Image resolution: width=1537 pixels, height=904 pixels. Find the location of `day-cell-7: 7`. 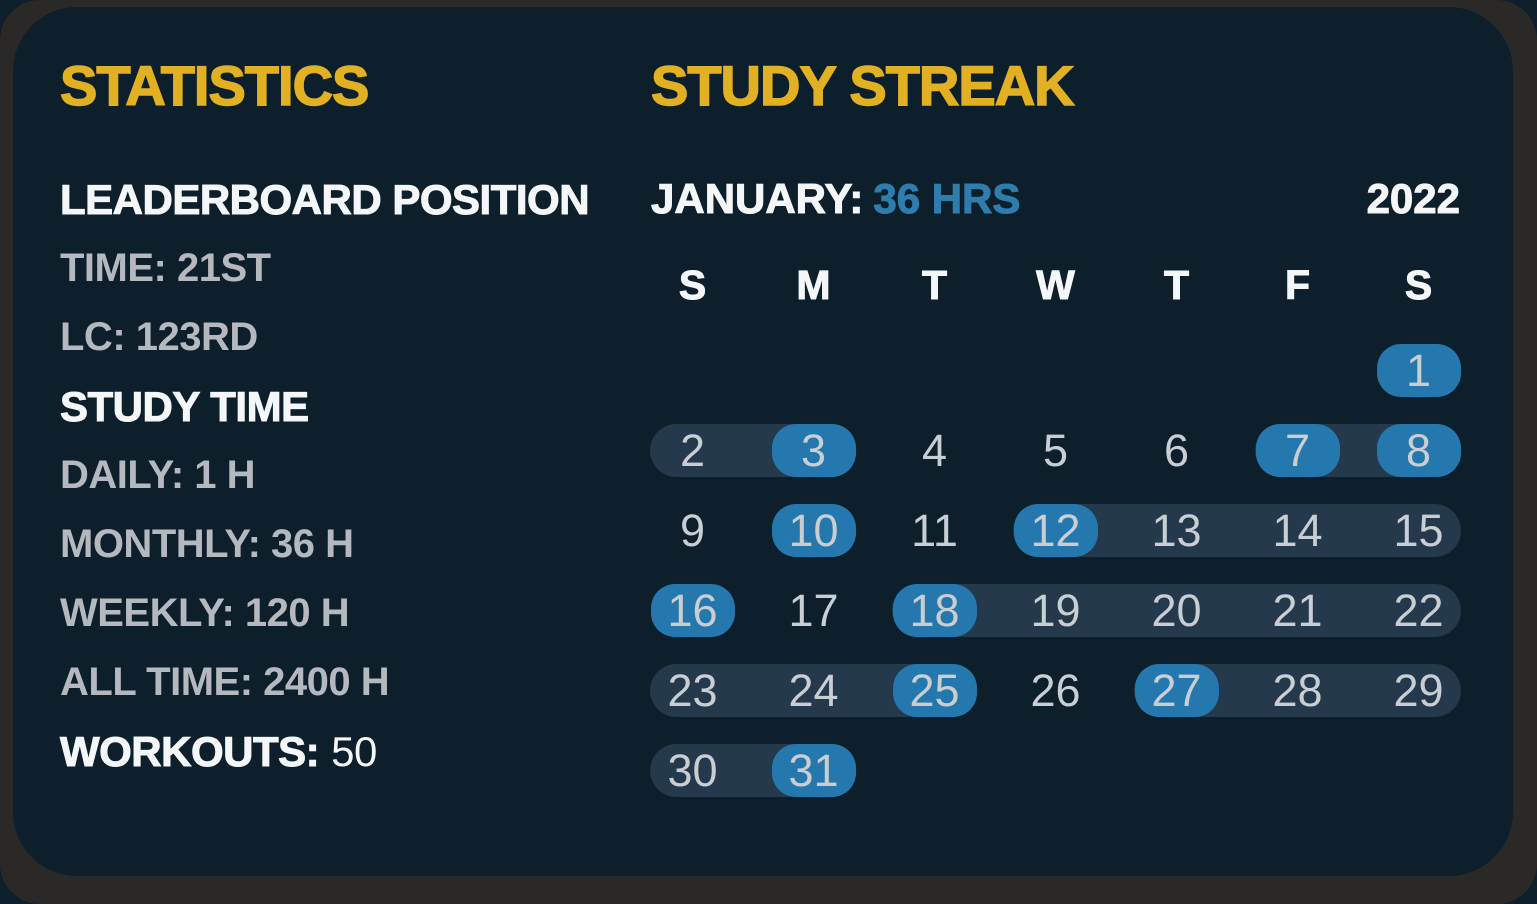

day-cell-7: 7 is located at coordinates (1297, 451).